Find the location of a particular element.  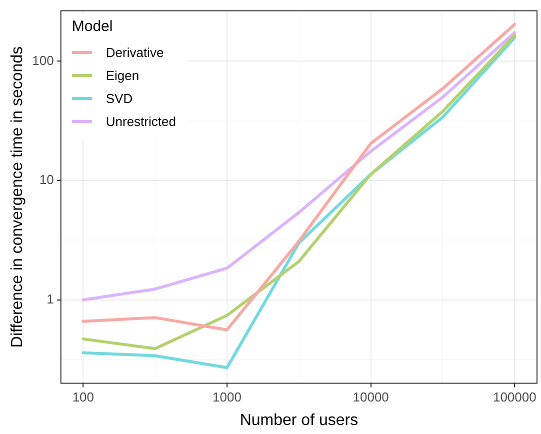

y-tick-label: 10 is located at coordinates (46, 180).